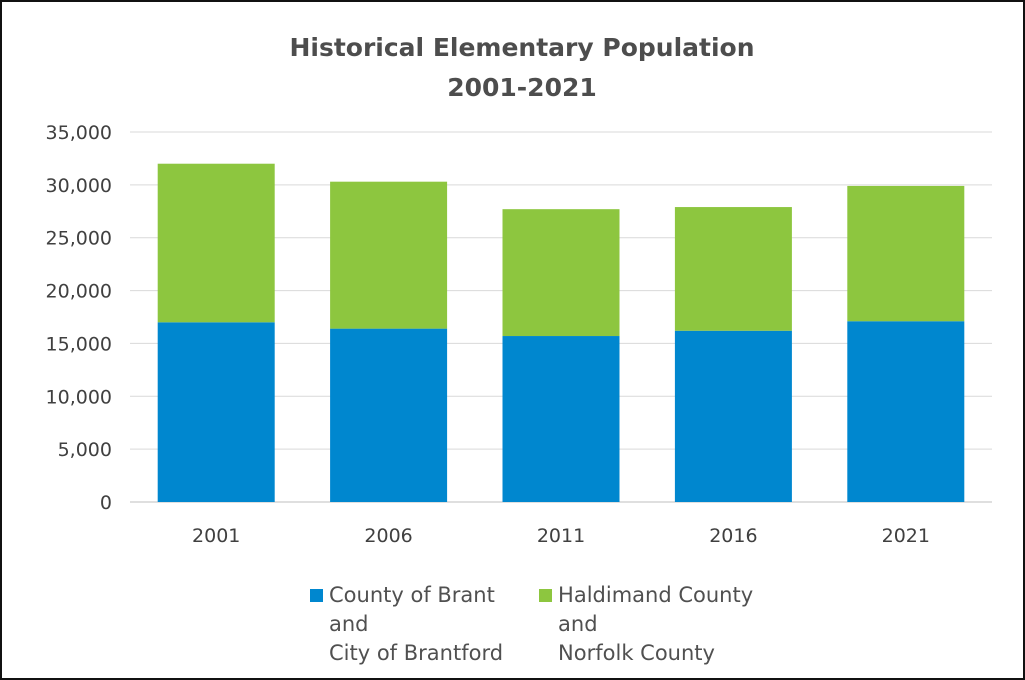 The height and width of the screenshot is (680, 1025). I want to click on y-tick-label: 35,000, so click(79, 133).